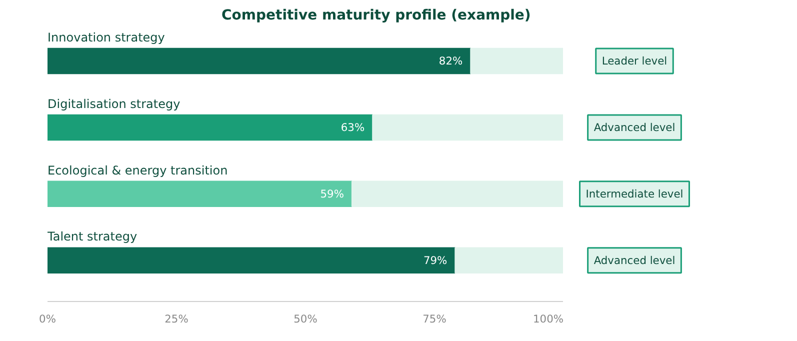  Describe the element at coordinates (47, 319) in the screenshot. I see `x-tick-label: 0%` at that location.